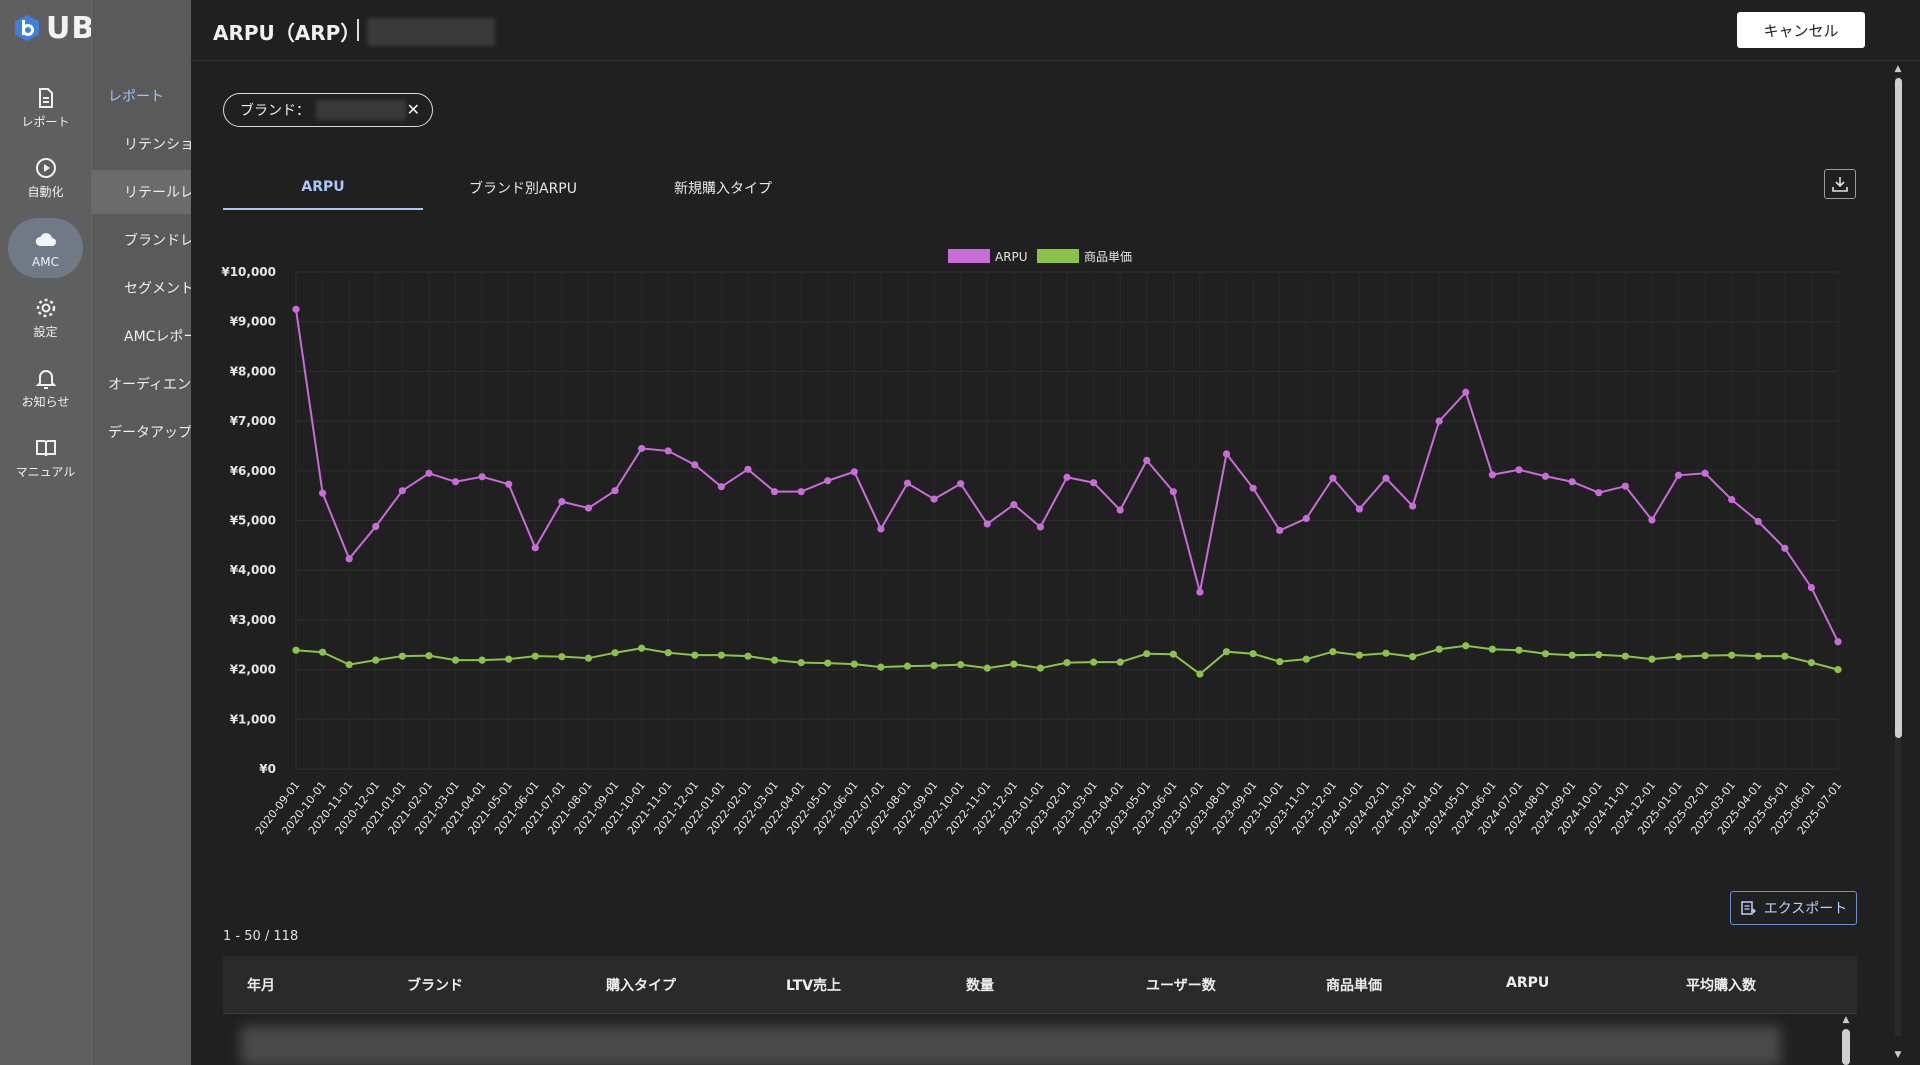  Describe the element at coordinates (150, 385) in the screenshot. I see `subnav-audience: オーディエンス作成` at that location.